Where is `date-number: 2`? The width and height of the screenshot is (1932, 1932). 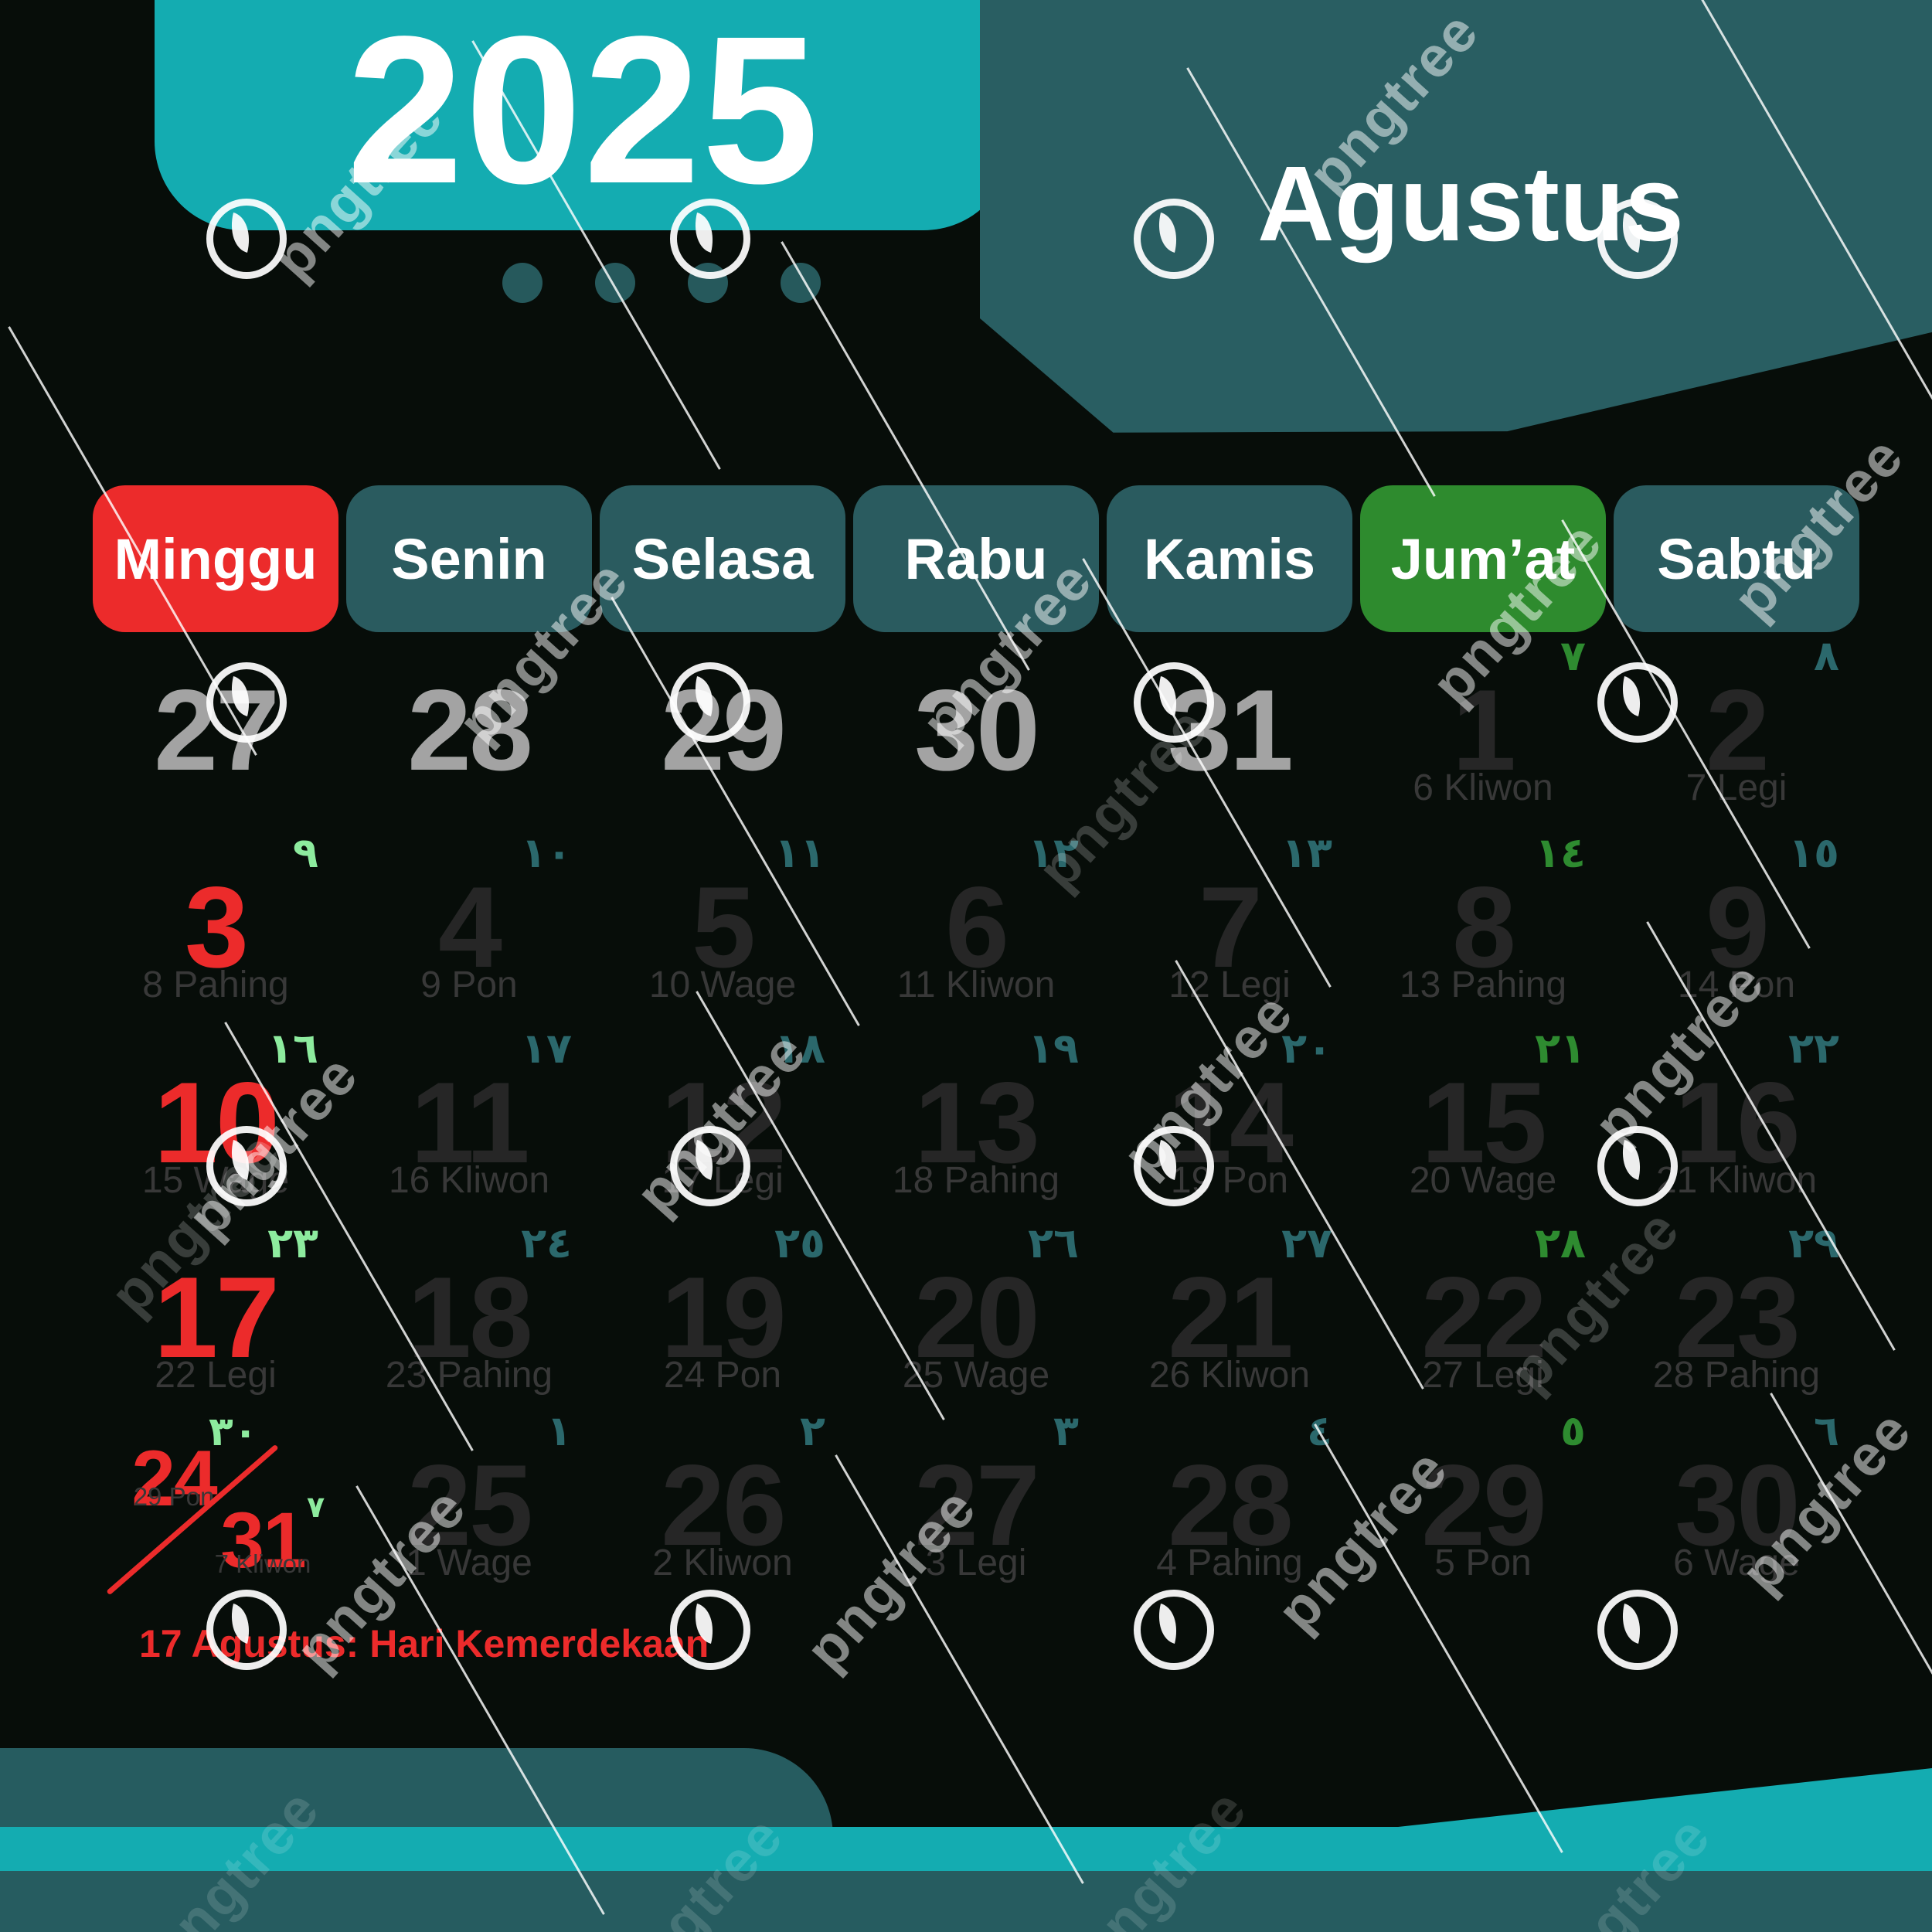
date-number: 2 is located at coordinates (1738, 730).